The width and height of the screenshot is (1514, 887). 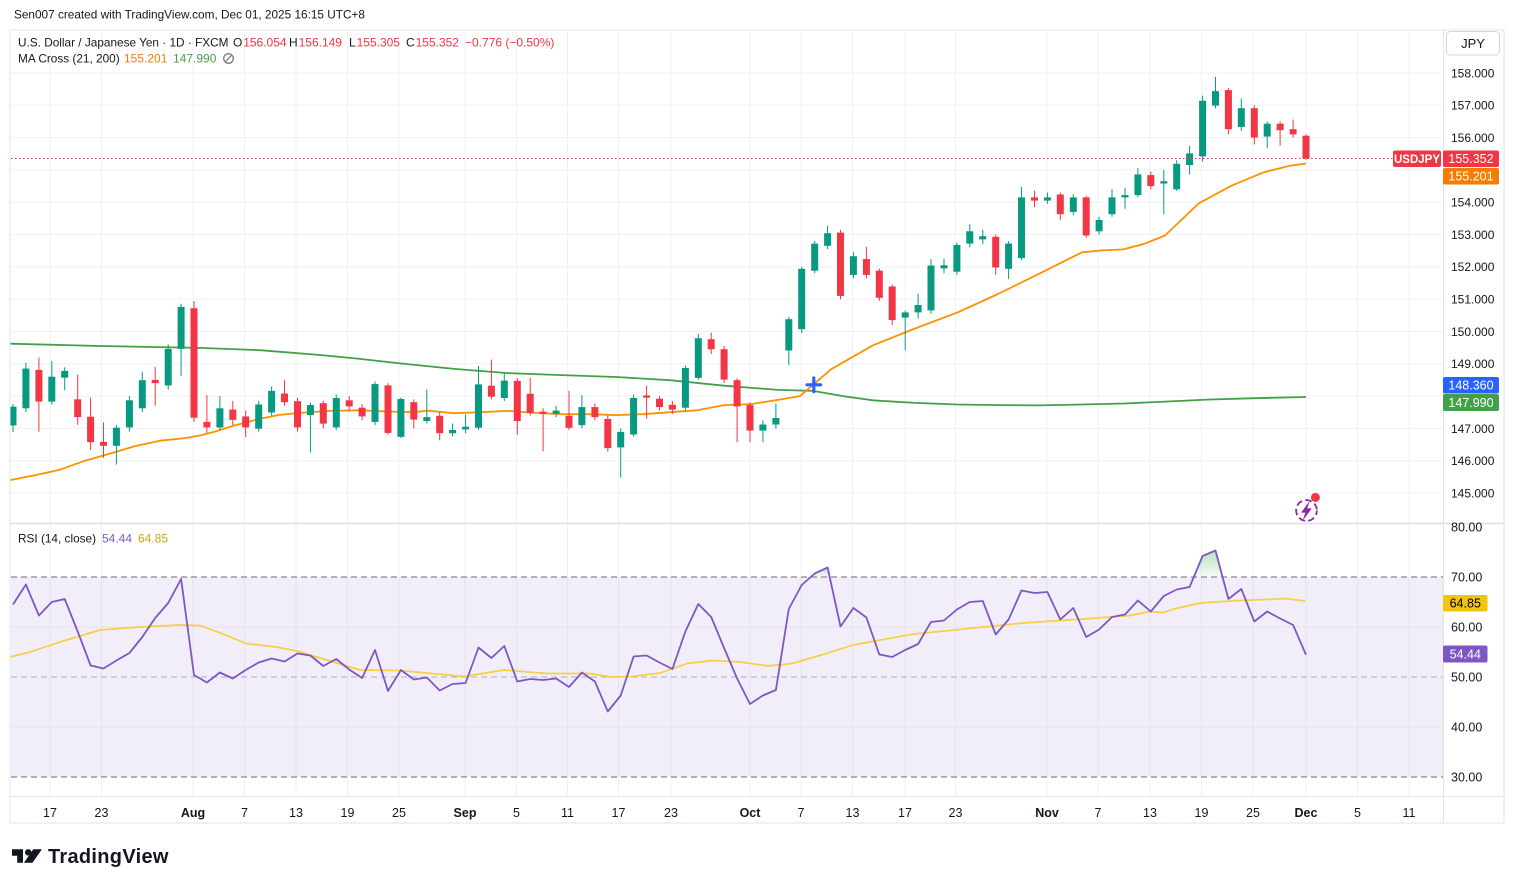 What do you see at coordinates (352, 43) in the screenshot?
I see `svg-text: L` at bounding box center [352, 43].